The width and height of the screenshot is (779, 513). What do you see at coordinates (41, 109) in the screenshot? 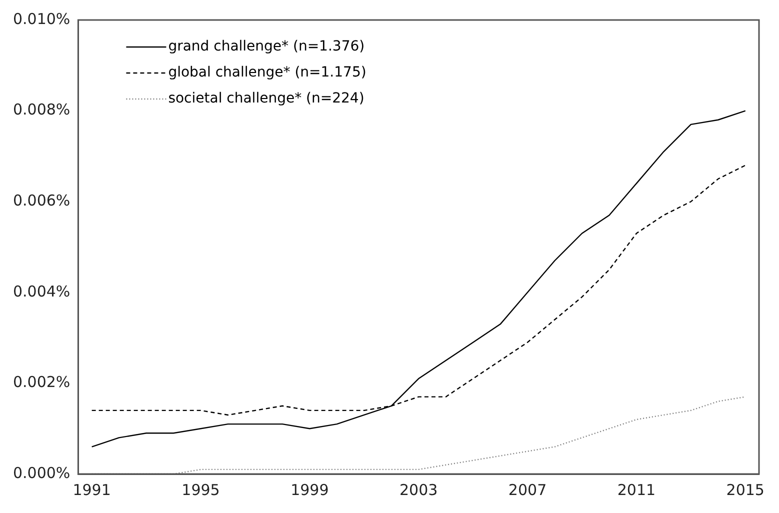
I see `y-tick-label: 0.008%` at bounding box center [41, 109].